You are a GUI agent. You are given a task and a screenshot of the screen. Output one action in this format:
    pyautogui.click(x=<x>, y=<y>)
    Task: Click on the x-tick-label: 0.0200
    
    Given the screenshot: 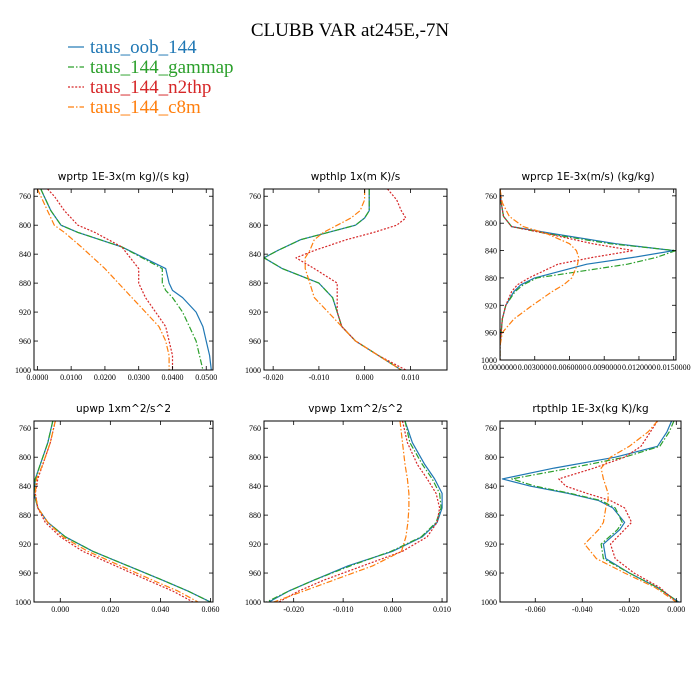 What is the action you would take?
    pyautogui.click(x=105, y=377)
    